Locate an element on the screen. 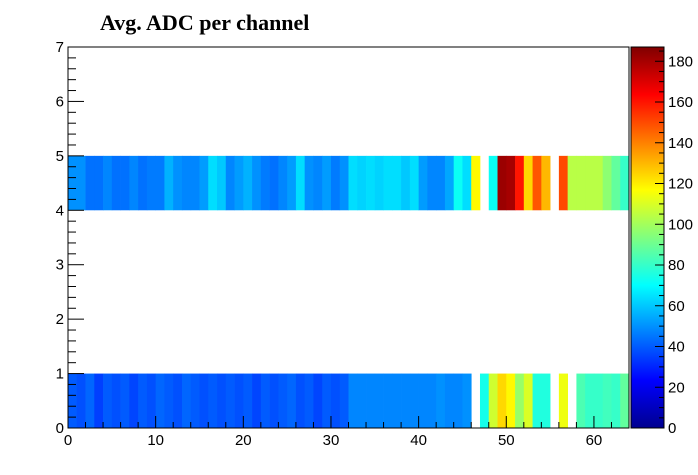 This screenshot has height=475, width=698. colorbar-tick-label: 120 is located at coordinates (680, 184).